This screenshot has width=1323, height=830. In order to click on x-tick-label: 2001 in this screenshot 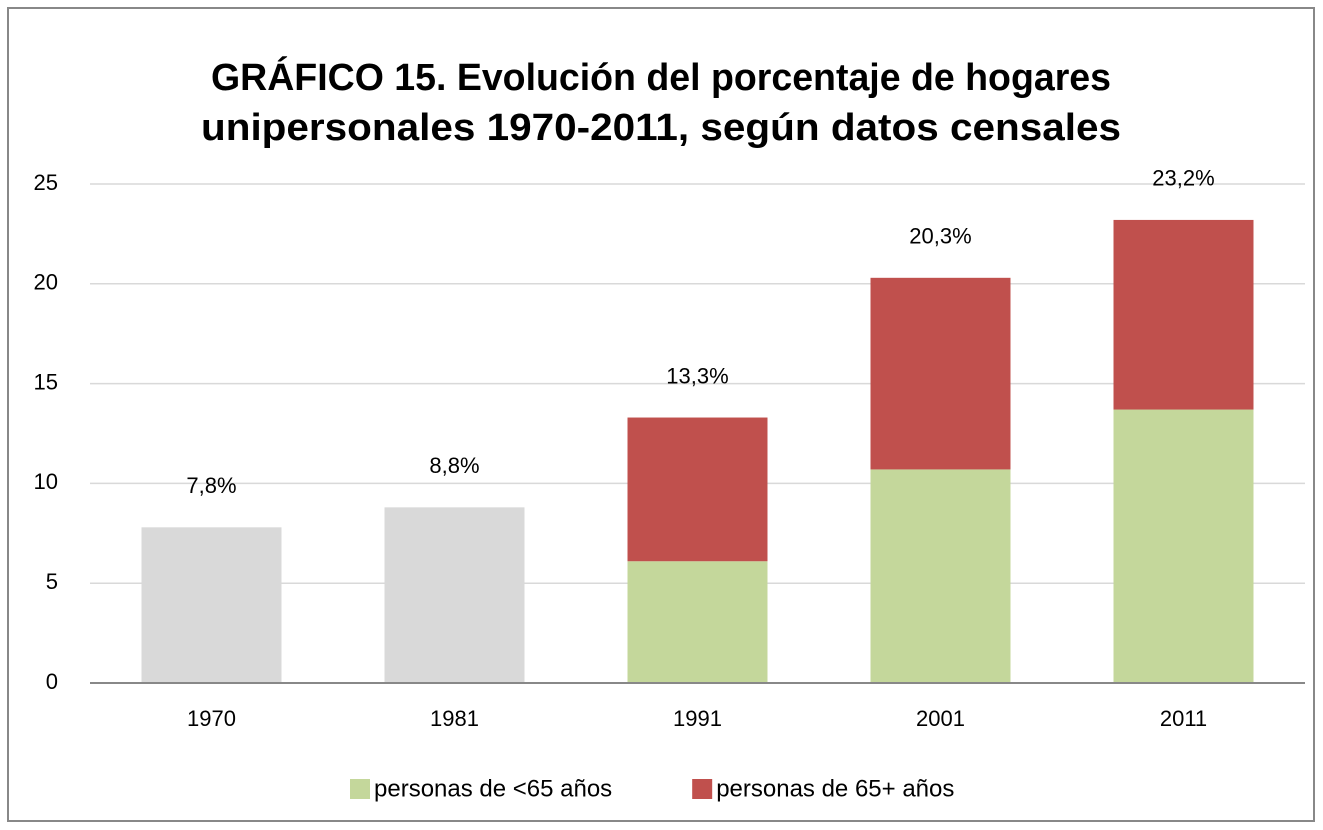, I will do `click(940, 718)`.